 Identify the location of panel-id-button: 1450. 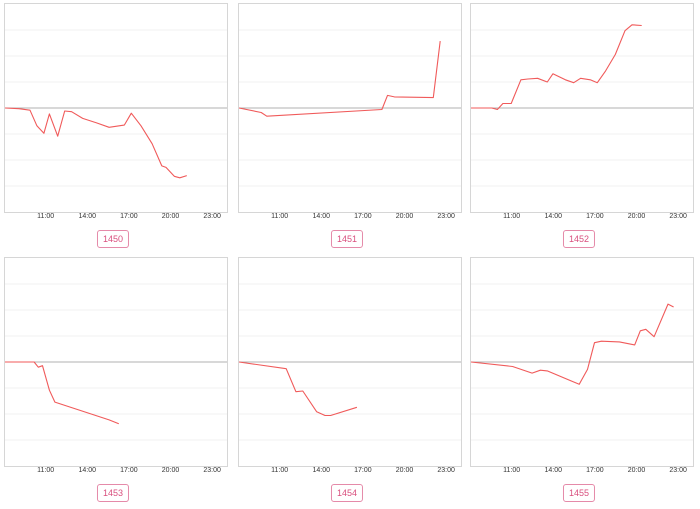
(113, 239).